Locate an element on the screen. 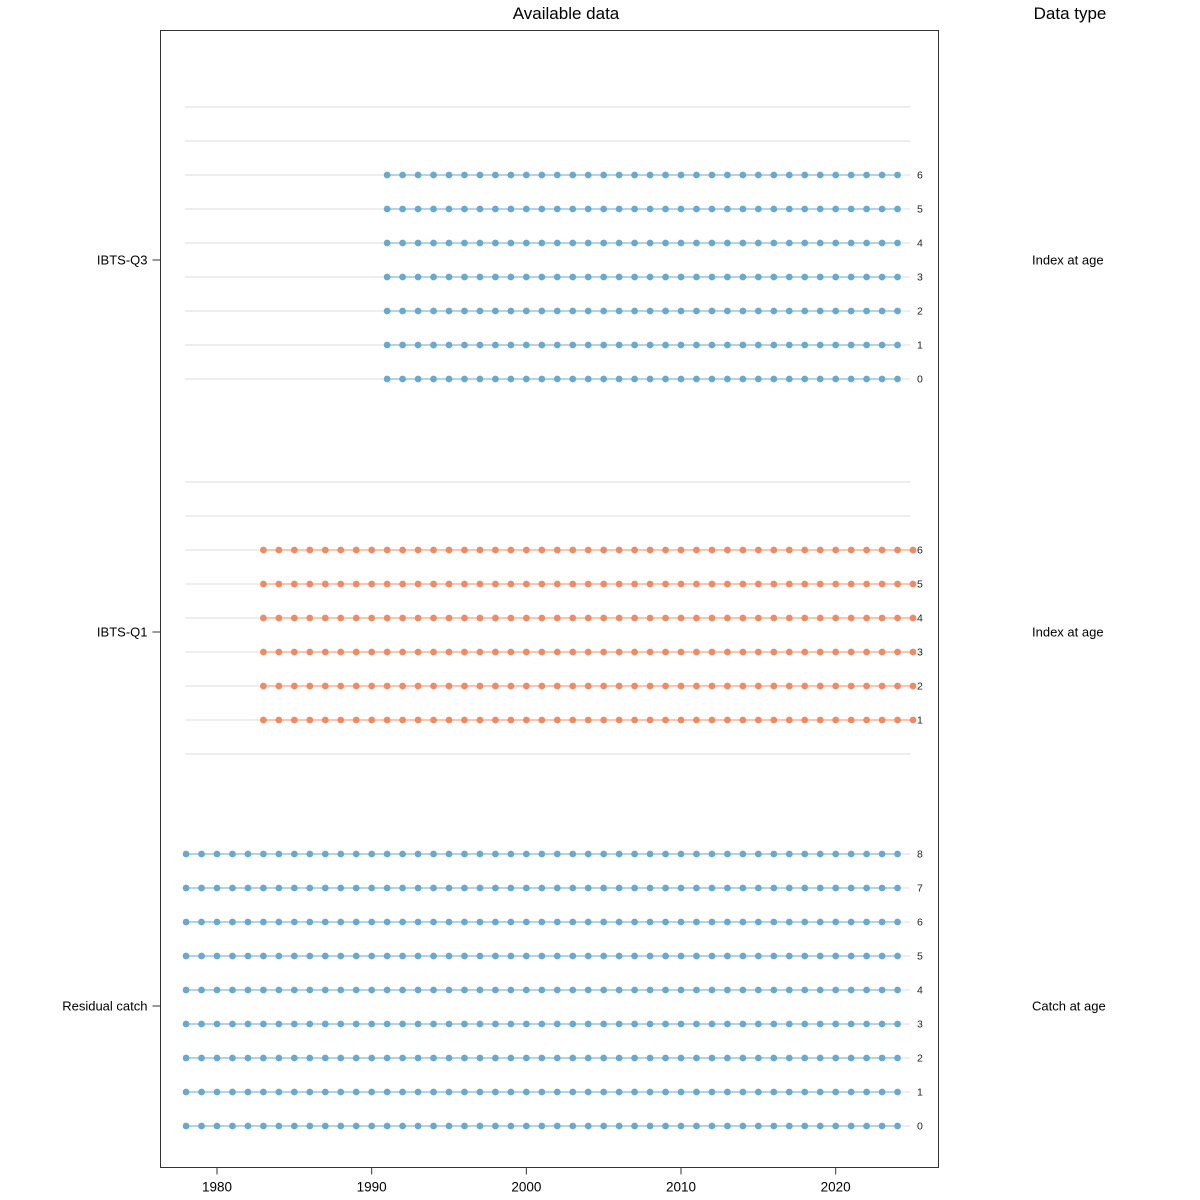 The width and height of the screenshot is (1200, 1200). age-label: 1 is located at coordinates (920, 1093).